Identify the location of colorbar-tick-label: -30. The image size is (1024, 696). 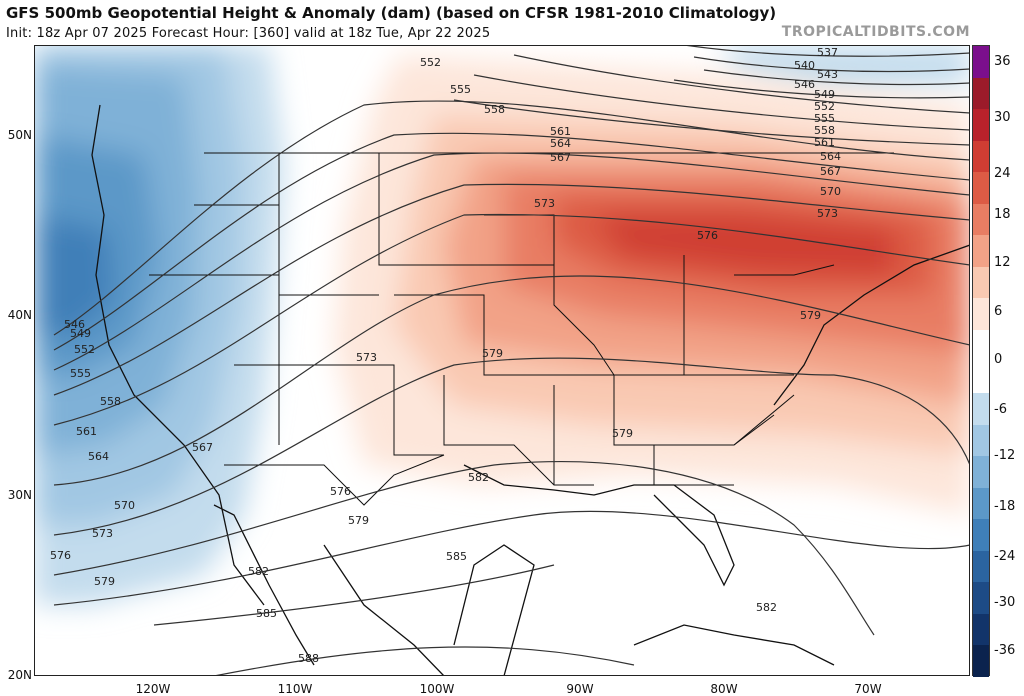
(1005, 602).